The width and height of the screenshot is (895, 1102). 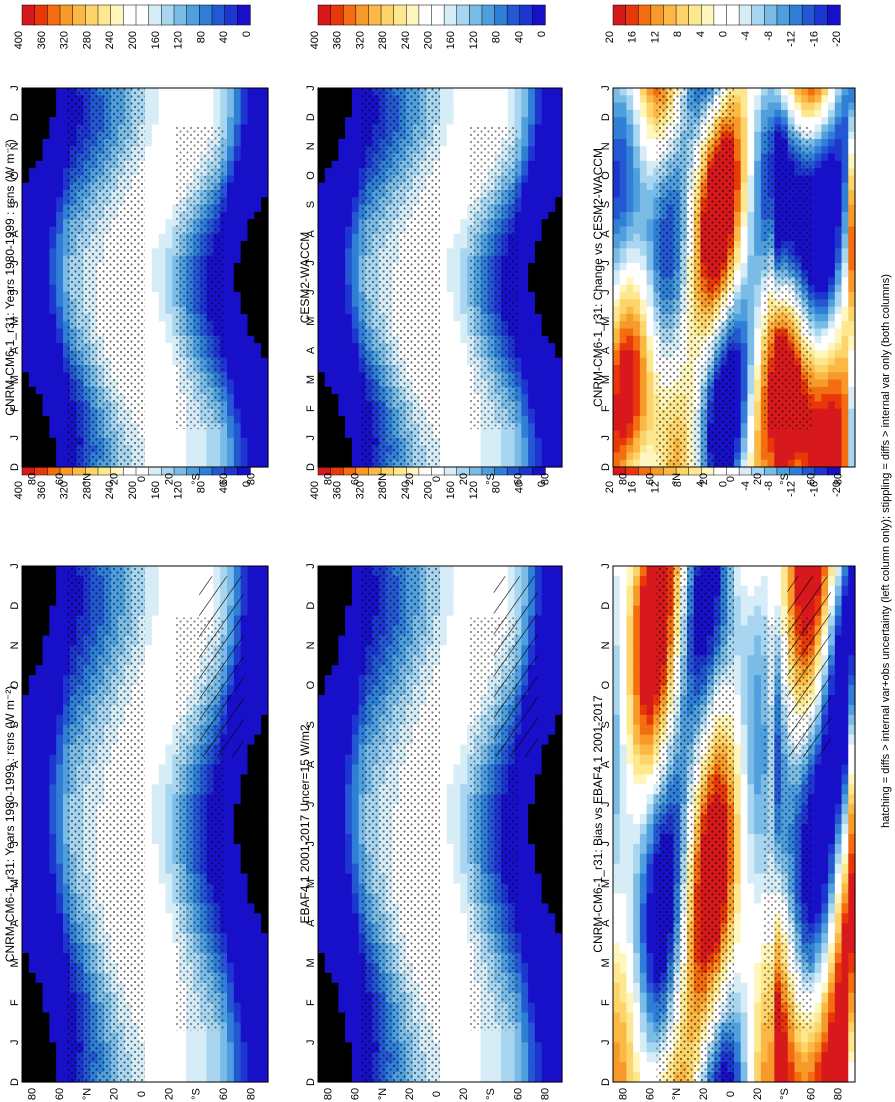 I want to click on month-tick-label: O, so click(x=15, y=684).